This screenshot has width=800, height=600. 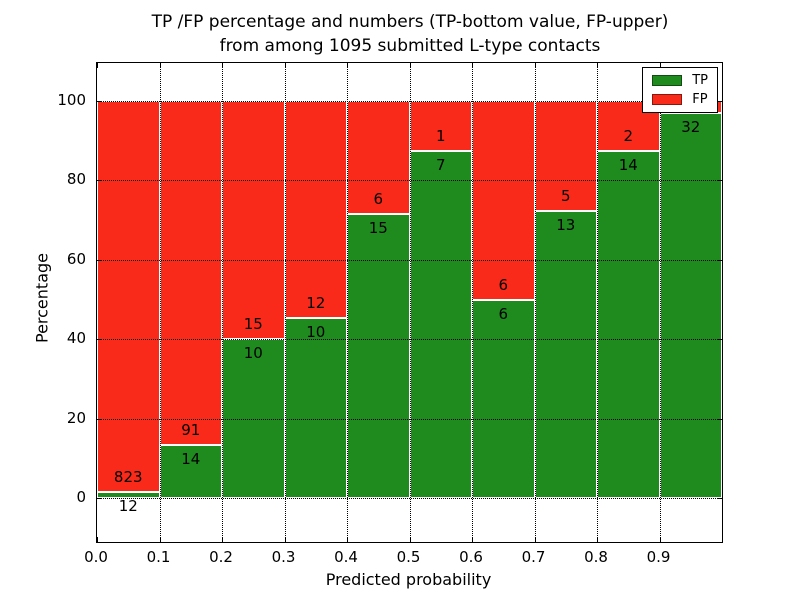 I want to click on legend-item-fp: FP, so click(x=680, y=99).